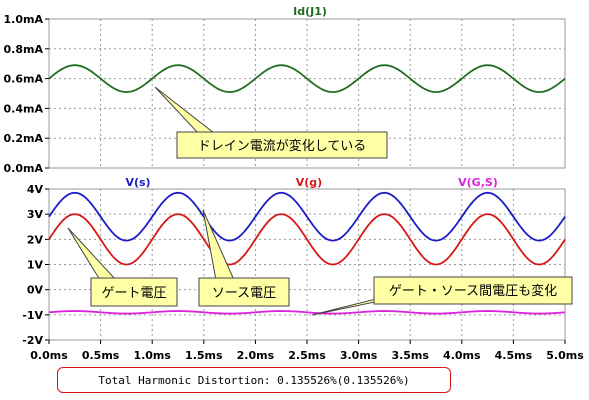  I want to click on y-tick-label: 1V, so click(35, 265).